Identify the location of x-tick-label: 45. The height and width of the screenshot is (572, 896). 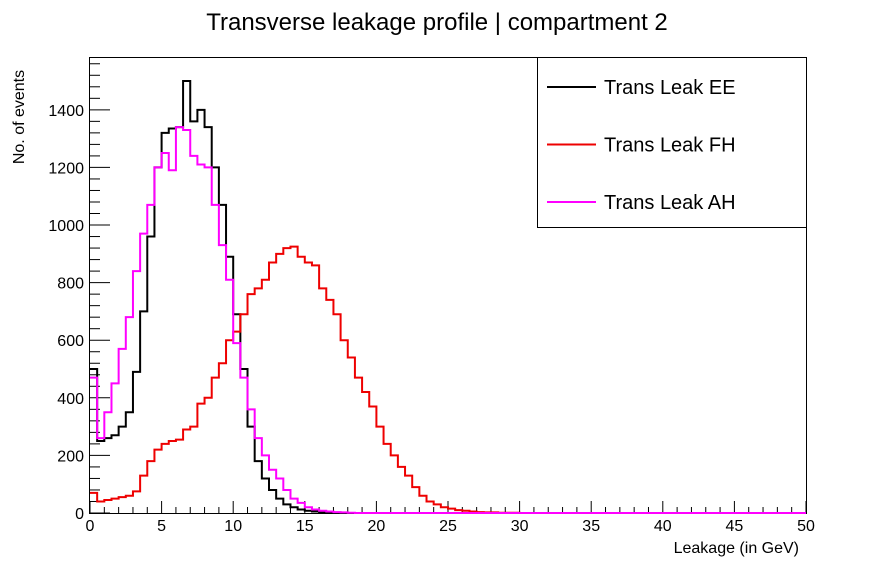
(735, 526).